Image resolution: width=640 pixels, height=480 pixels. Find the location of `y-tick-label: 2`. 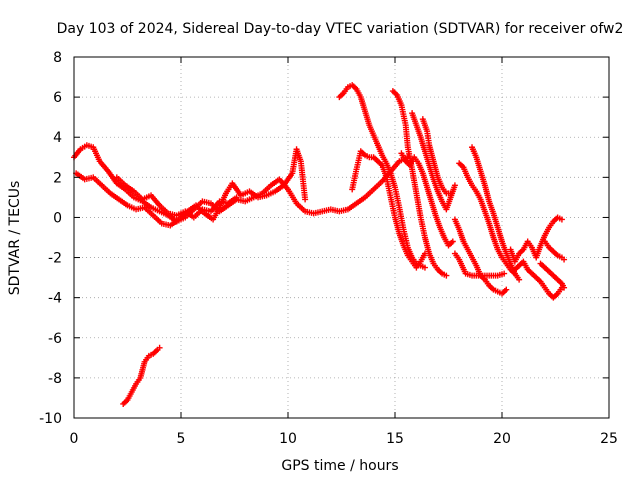

y-tick-label: 2 is located at coordinates (57, 178).